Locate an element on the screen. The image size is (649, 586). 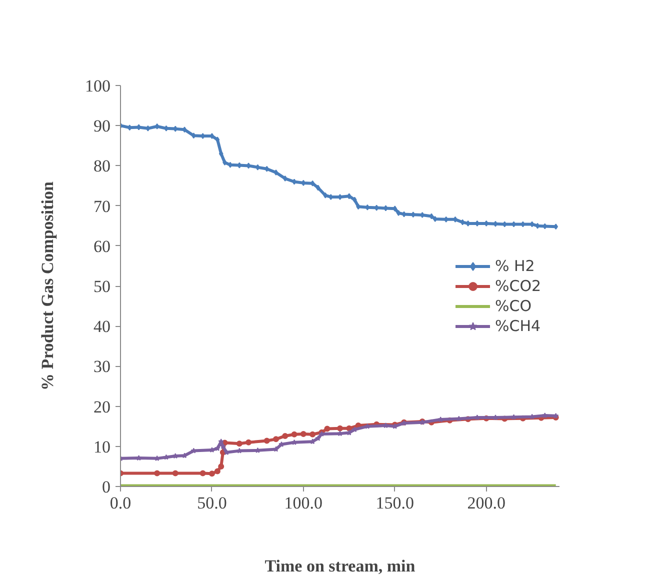
x-tick-label: 0.0 is located at coordinates (121, 503).